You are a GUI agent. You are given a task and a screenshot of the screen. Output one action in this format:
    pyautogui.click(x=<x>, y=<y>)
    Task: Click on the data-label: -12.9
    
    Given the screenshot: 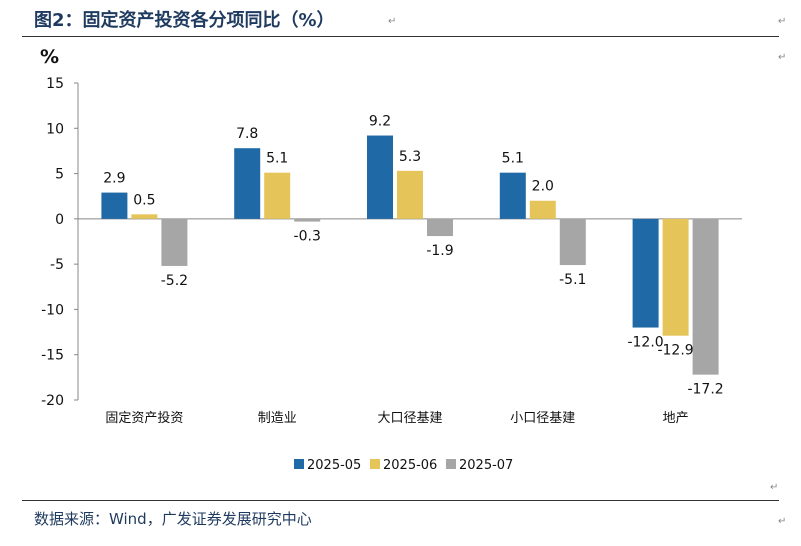 What is the action you would take?
    pyautogui.click(x=675, y=351)
    